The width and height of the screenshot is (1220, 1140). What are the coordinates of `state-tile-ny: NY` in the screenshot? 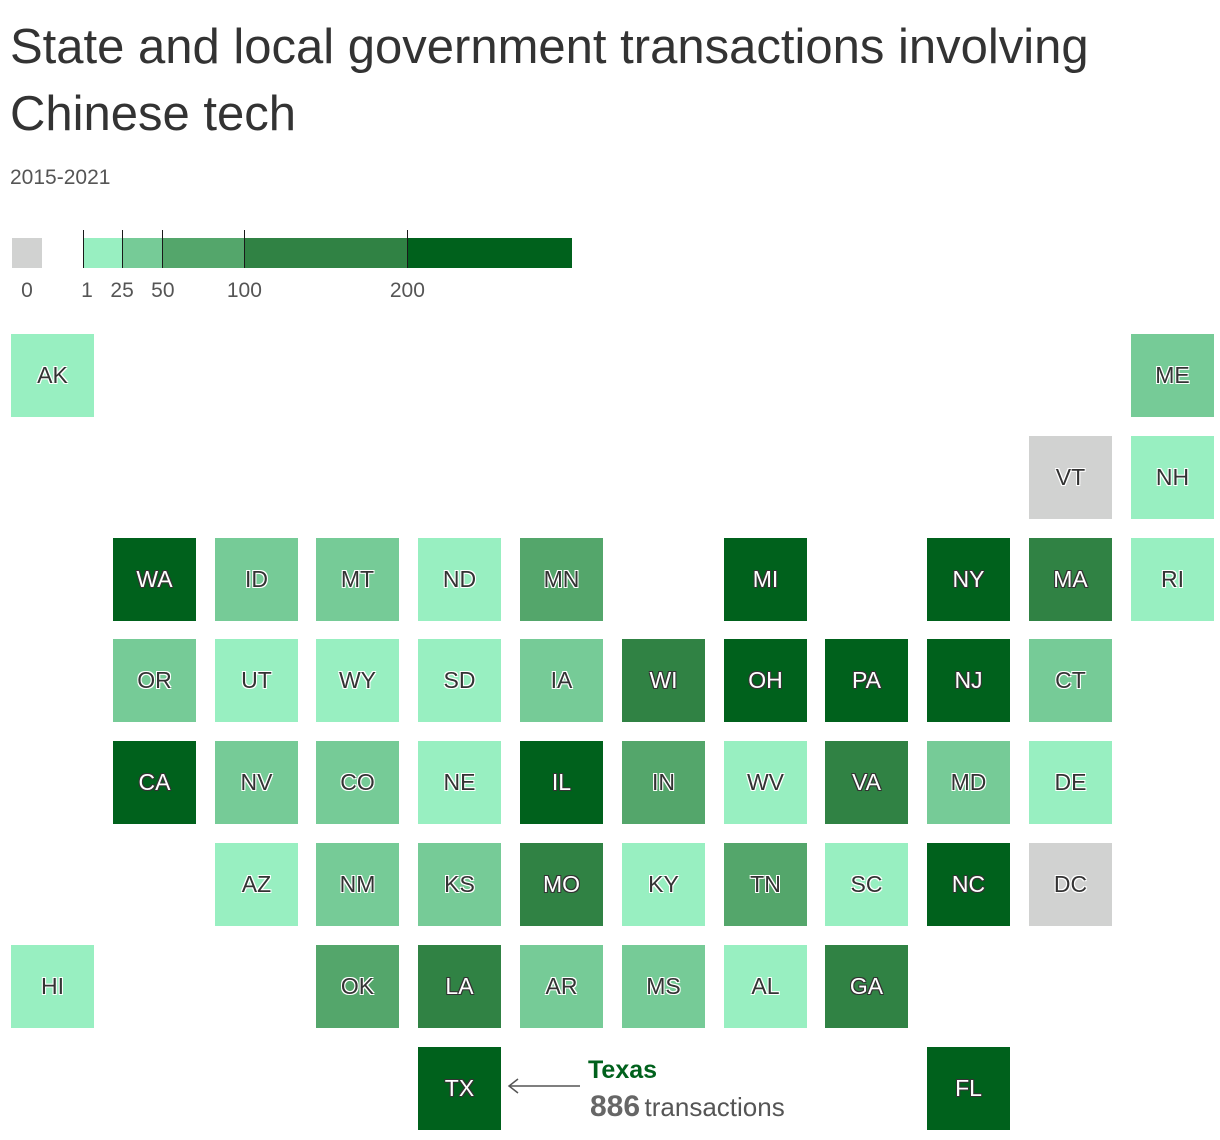 It's located at (968, 579).